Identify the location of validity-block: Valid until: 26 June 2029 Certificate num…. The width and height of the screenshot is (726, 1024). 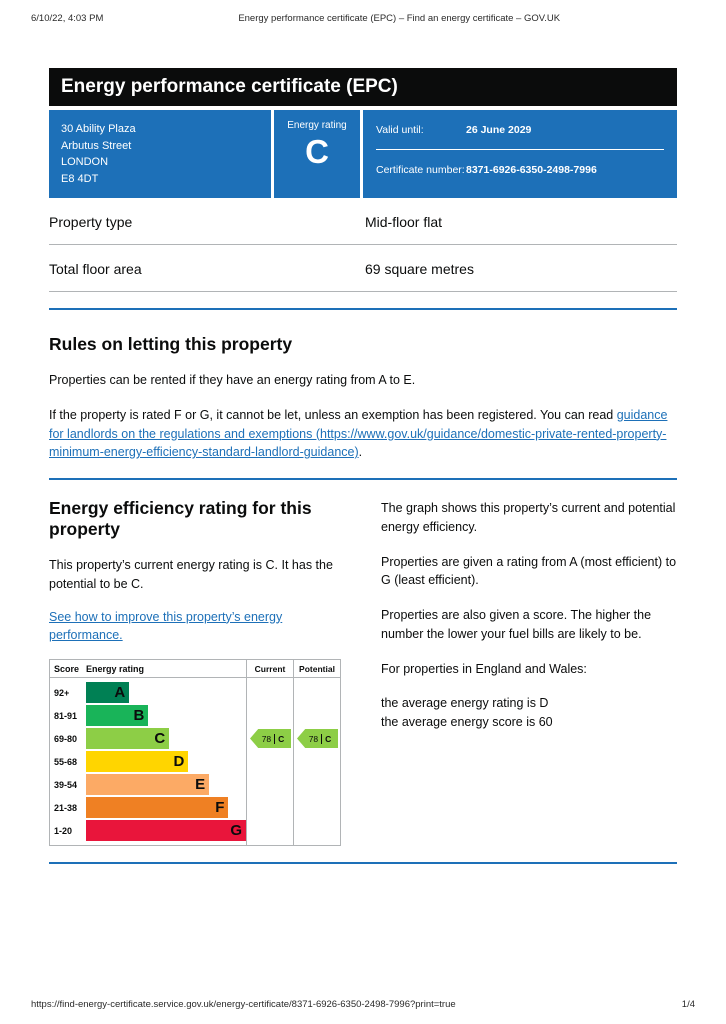
(520, 154).